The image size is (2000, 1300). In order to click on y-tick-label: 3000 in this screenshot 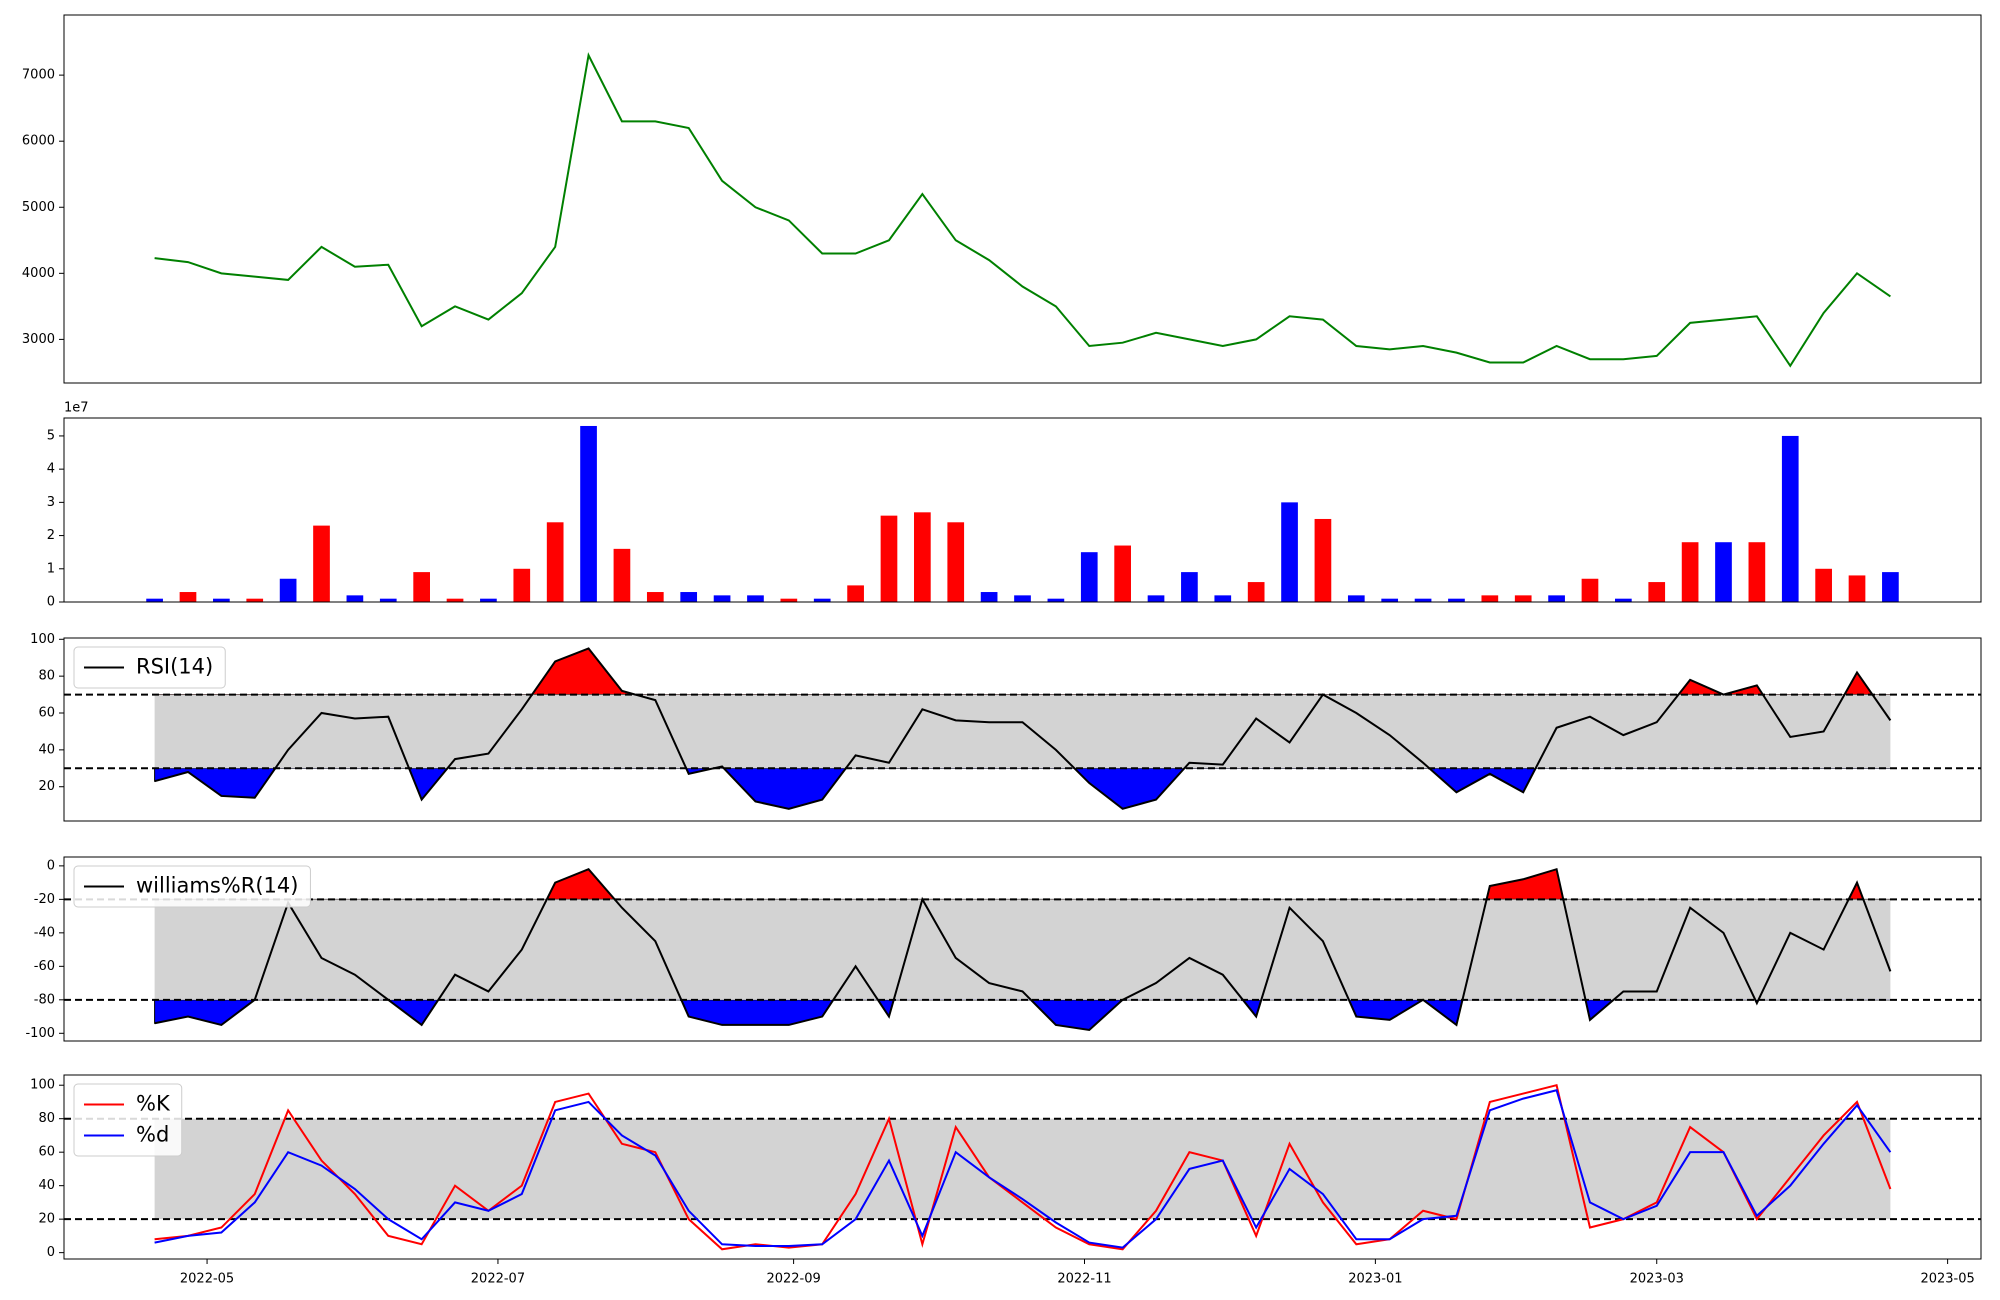, I will do `click(38, 339)`.